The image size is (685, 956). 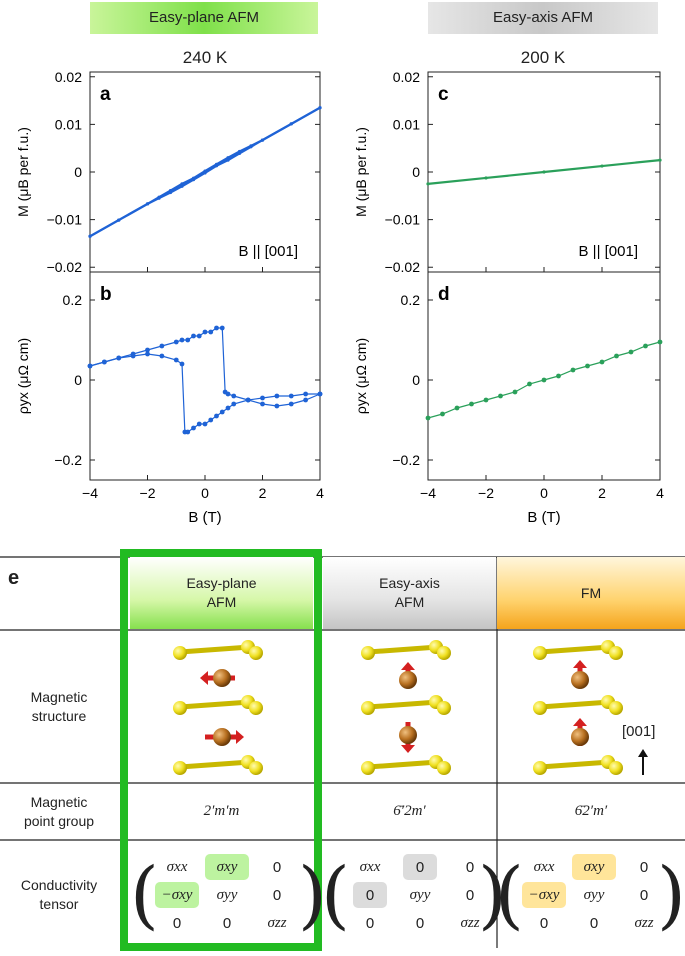 I want to click on panel-label-d: d, so click(x=444, y=294).